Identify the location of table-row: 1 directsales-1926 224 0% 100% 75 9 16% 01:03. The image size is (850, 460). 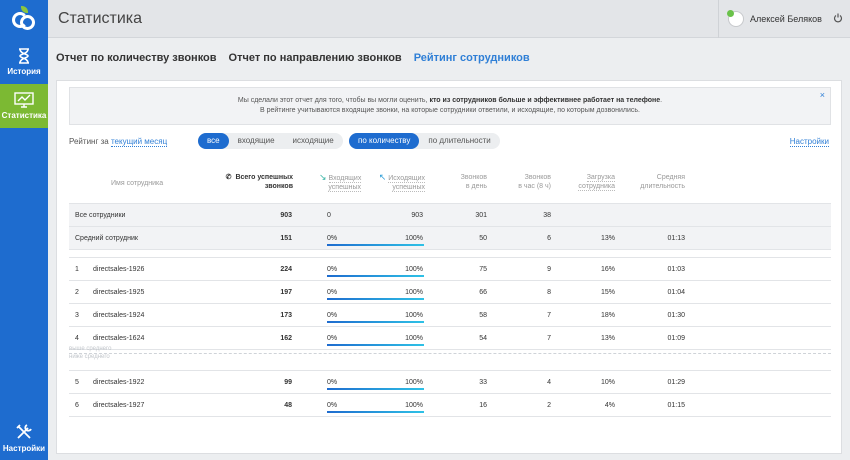
(450, 269).